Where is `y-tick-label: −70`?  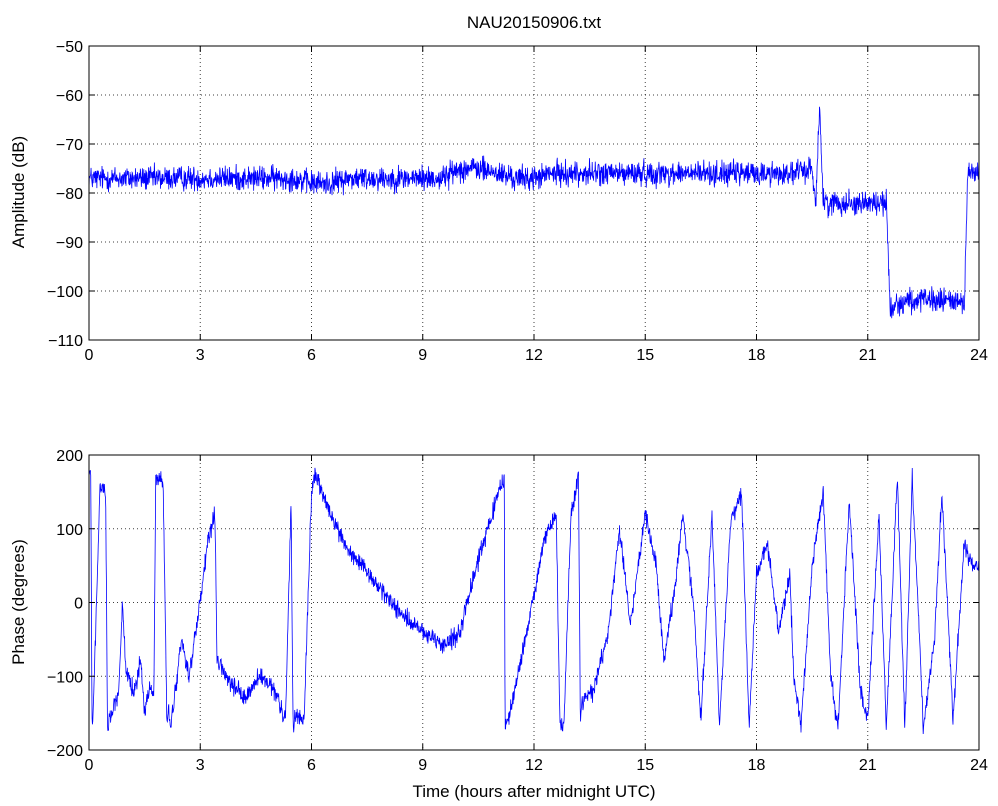 y-tick-label: −70 is located at coordinates (69, 145).